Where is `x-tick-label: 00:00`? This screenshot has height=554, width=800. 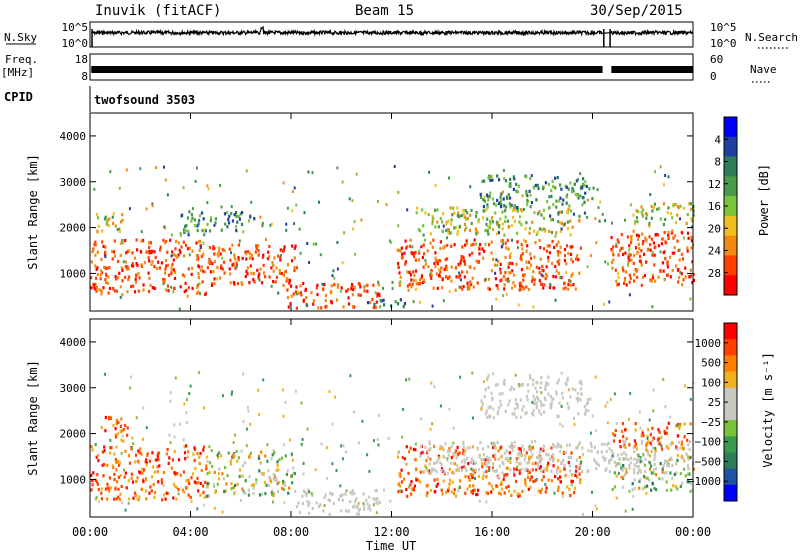 x-tick-label: 00:00 is located at coordinates (693, 532).